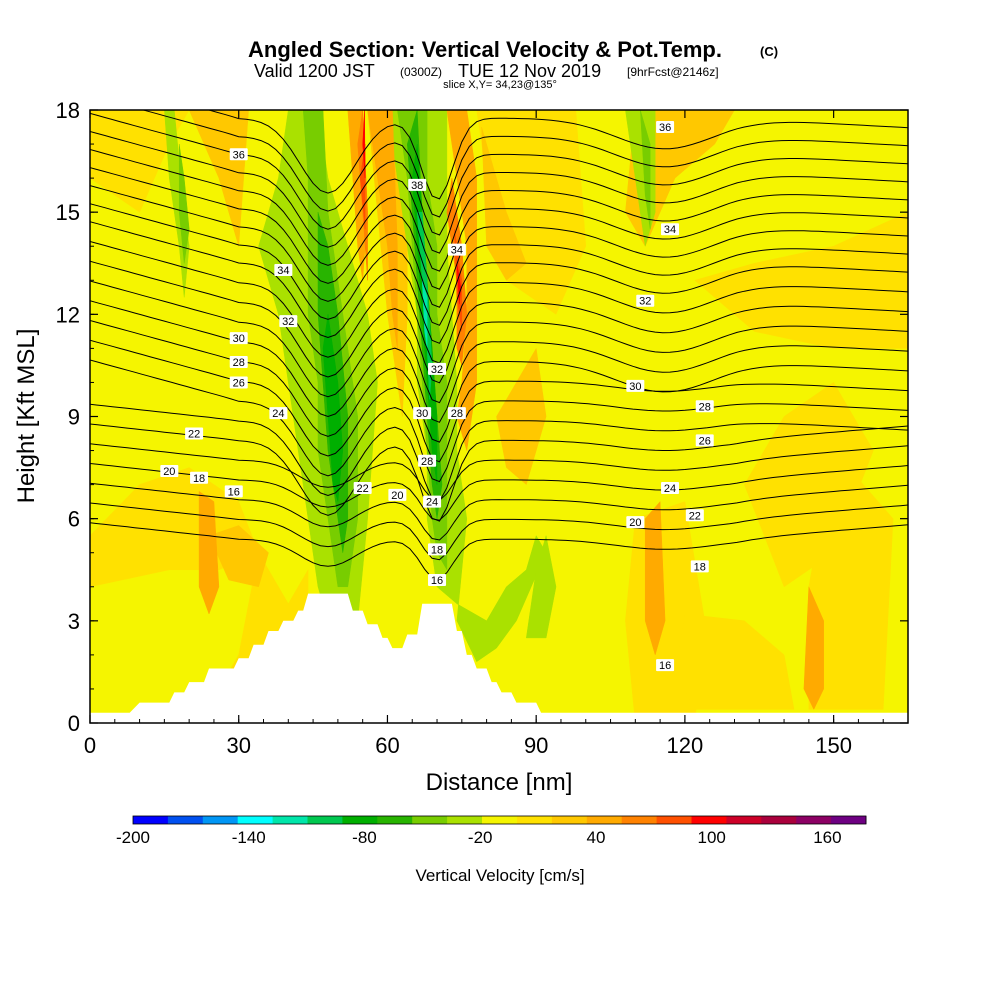  What do you see at coordinates (711, 837) in the screenshot?
I see `colorbar-tick-label: 100` at bounding box center [711, 837].